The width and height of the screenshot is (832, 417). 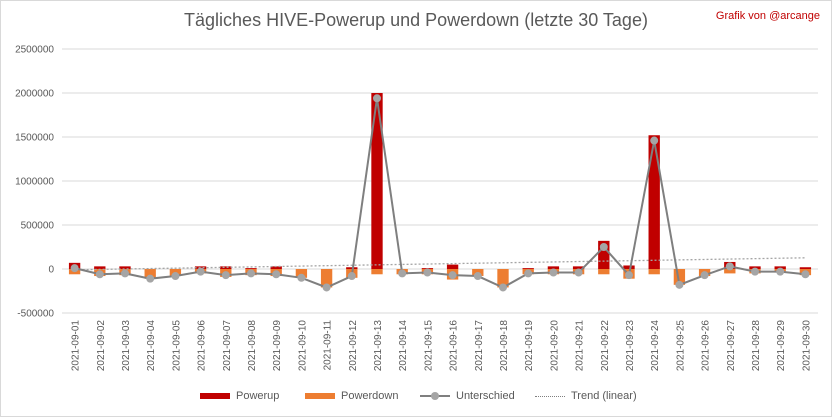 I want to click on y-tick-label: 1000000, so click(x=34, y=182).